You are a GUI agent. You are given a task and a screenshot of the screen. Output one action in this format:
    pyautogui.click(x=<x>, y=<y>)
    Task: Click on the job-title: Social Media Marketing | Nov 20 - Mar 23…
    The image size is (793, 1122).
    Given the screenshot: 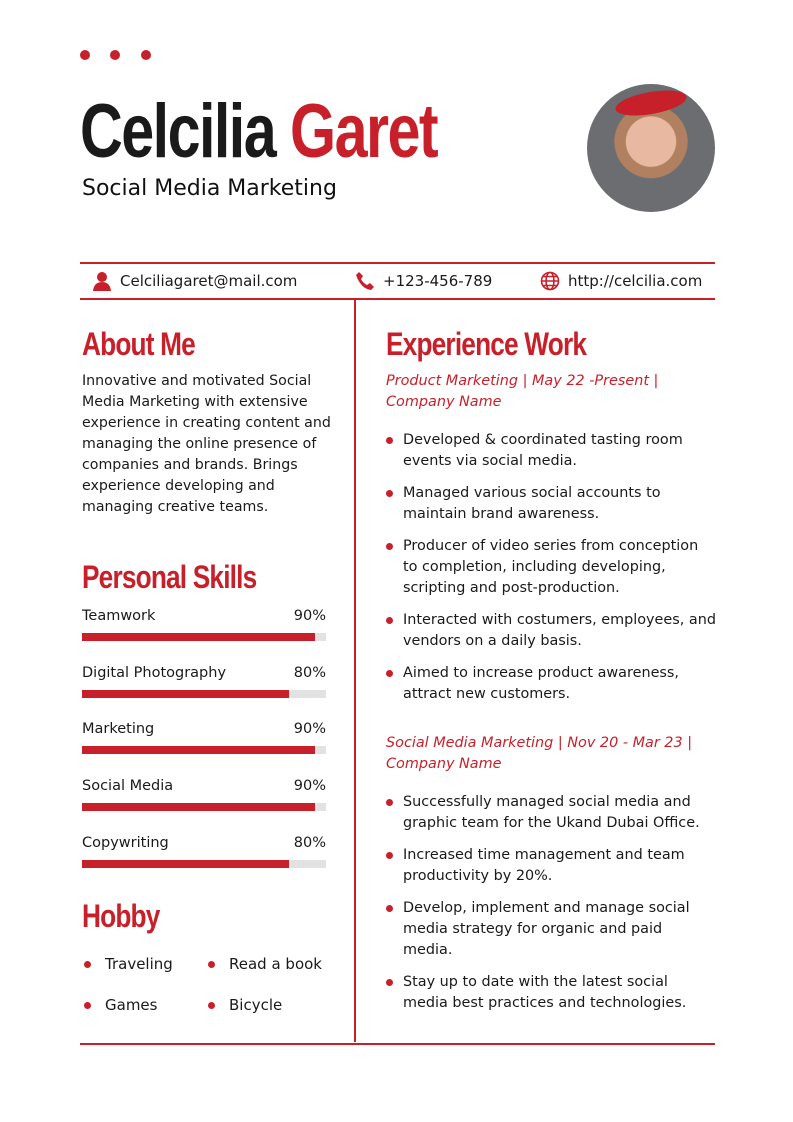 What is the action you would take?
    pyautogui.click(x=539, y=753)
    